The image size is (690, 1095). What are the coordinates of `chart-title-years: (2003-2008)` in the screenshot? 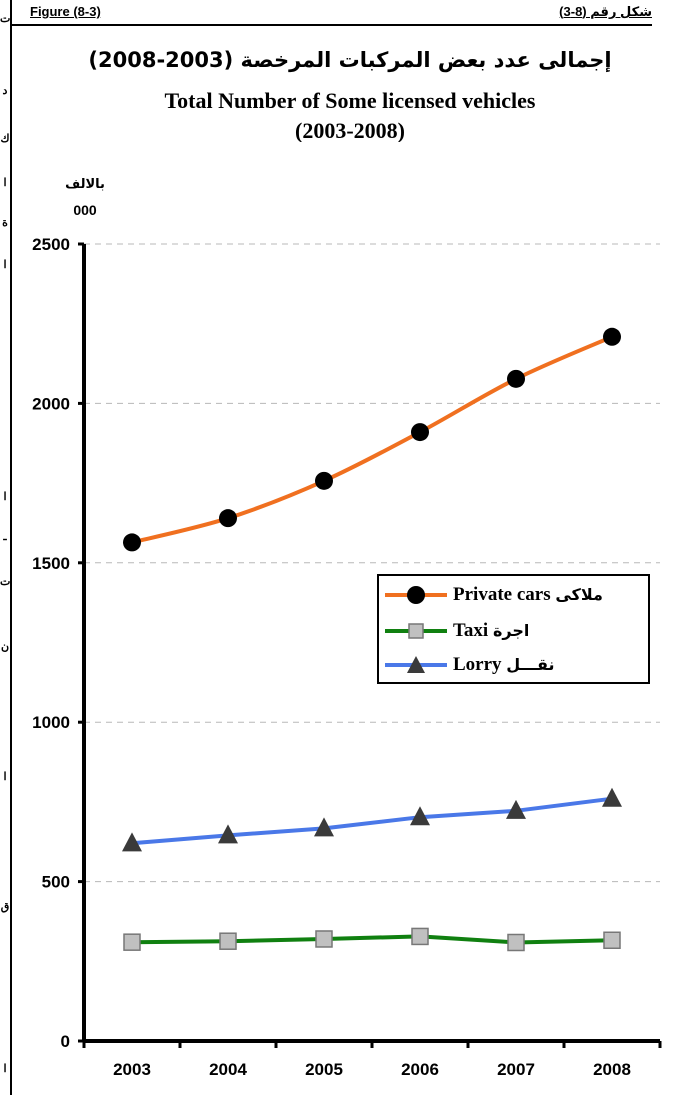 It's located at (350, 130).